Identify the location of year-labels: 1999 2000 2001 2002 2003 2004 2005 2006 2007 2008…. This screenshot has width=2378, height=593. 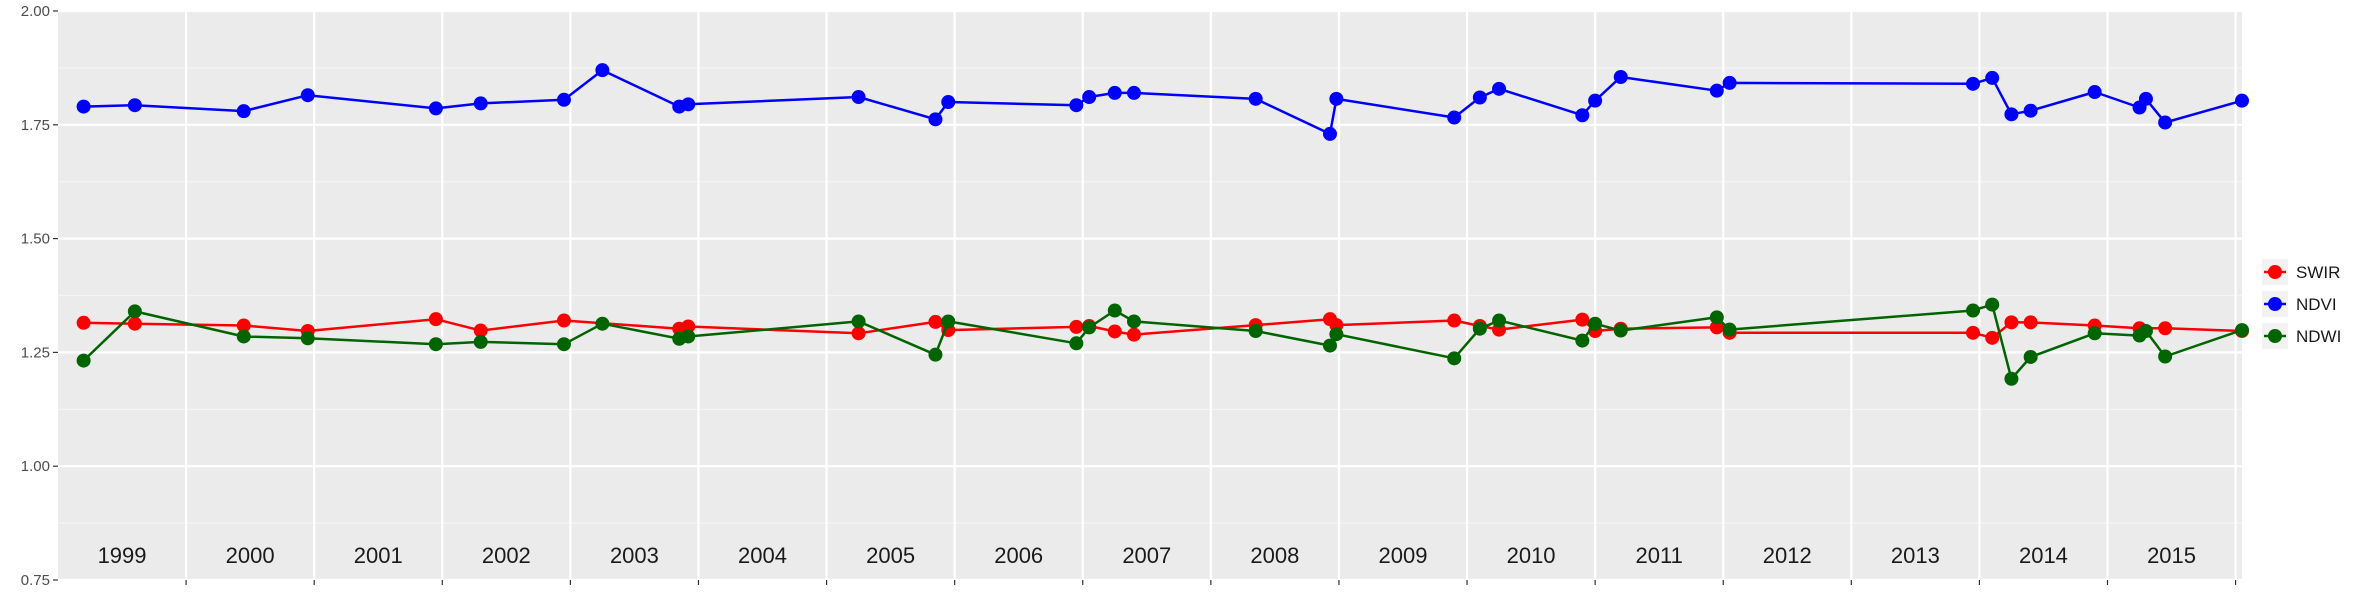
(1147, 555).